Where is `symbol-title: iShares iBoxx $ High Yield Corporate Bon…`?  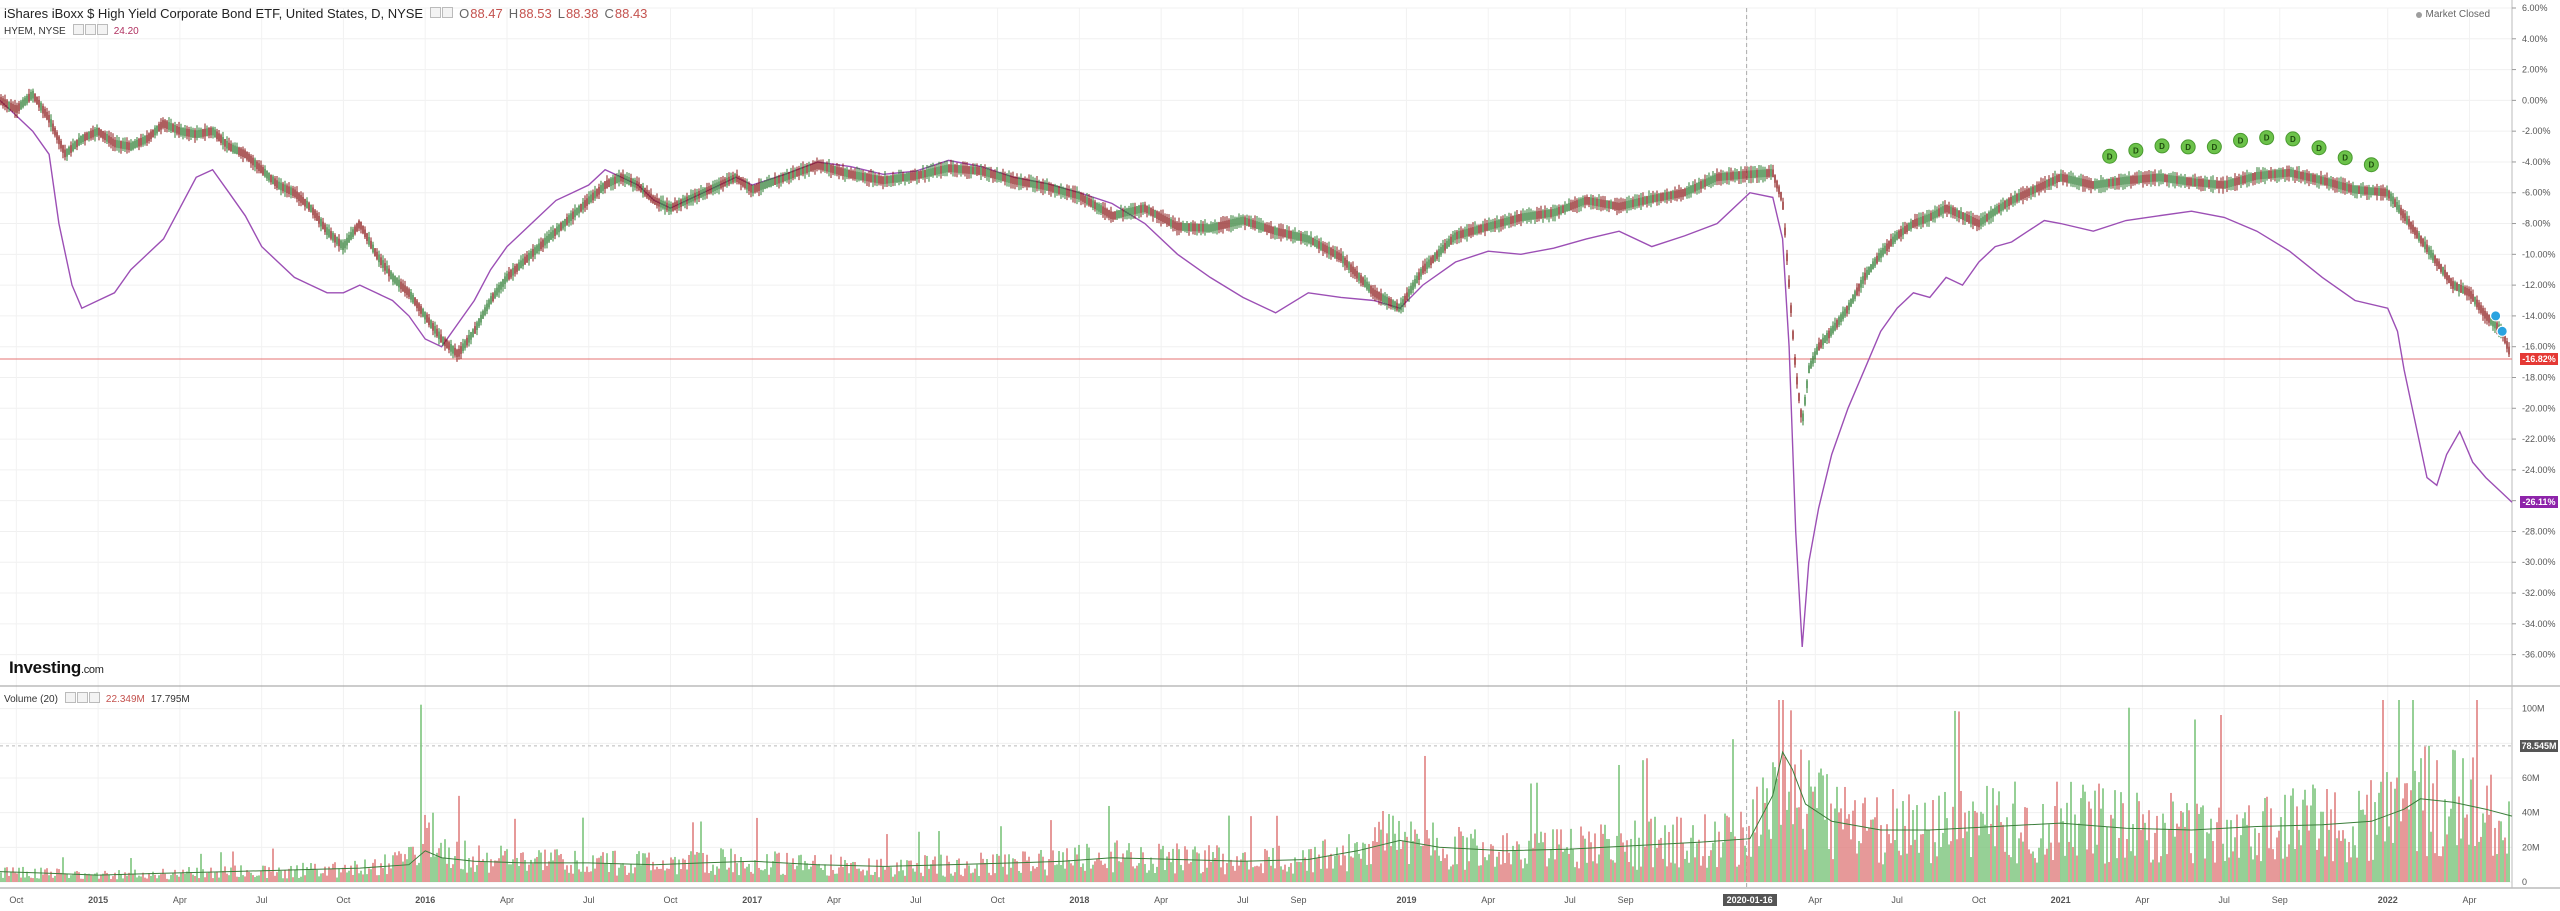
symbol-title: iShares iBoxx $ High Yield Corporate Bon… is located at coordinates (214, 13).